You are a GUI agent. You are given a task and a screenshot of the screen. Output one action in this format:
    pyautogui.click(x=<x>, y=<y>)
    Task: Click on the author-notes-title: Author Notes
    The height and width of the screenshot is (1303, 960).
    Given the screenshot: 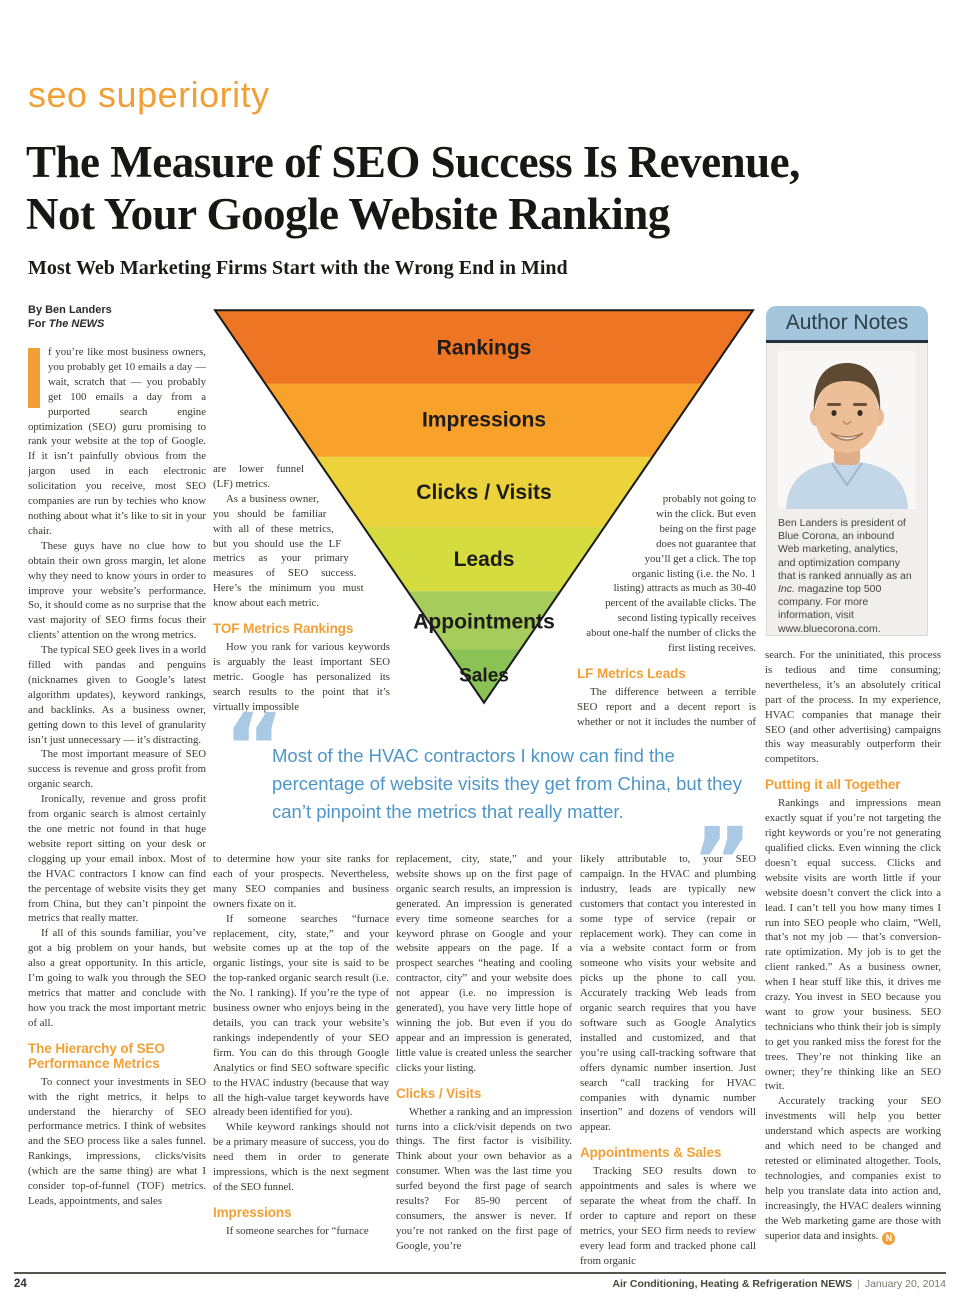 What is the action you would take?
    pyautogui.click(x=847, y=324)
    